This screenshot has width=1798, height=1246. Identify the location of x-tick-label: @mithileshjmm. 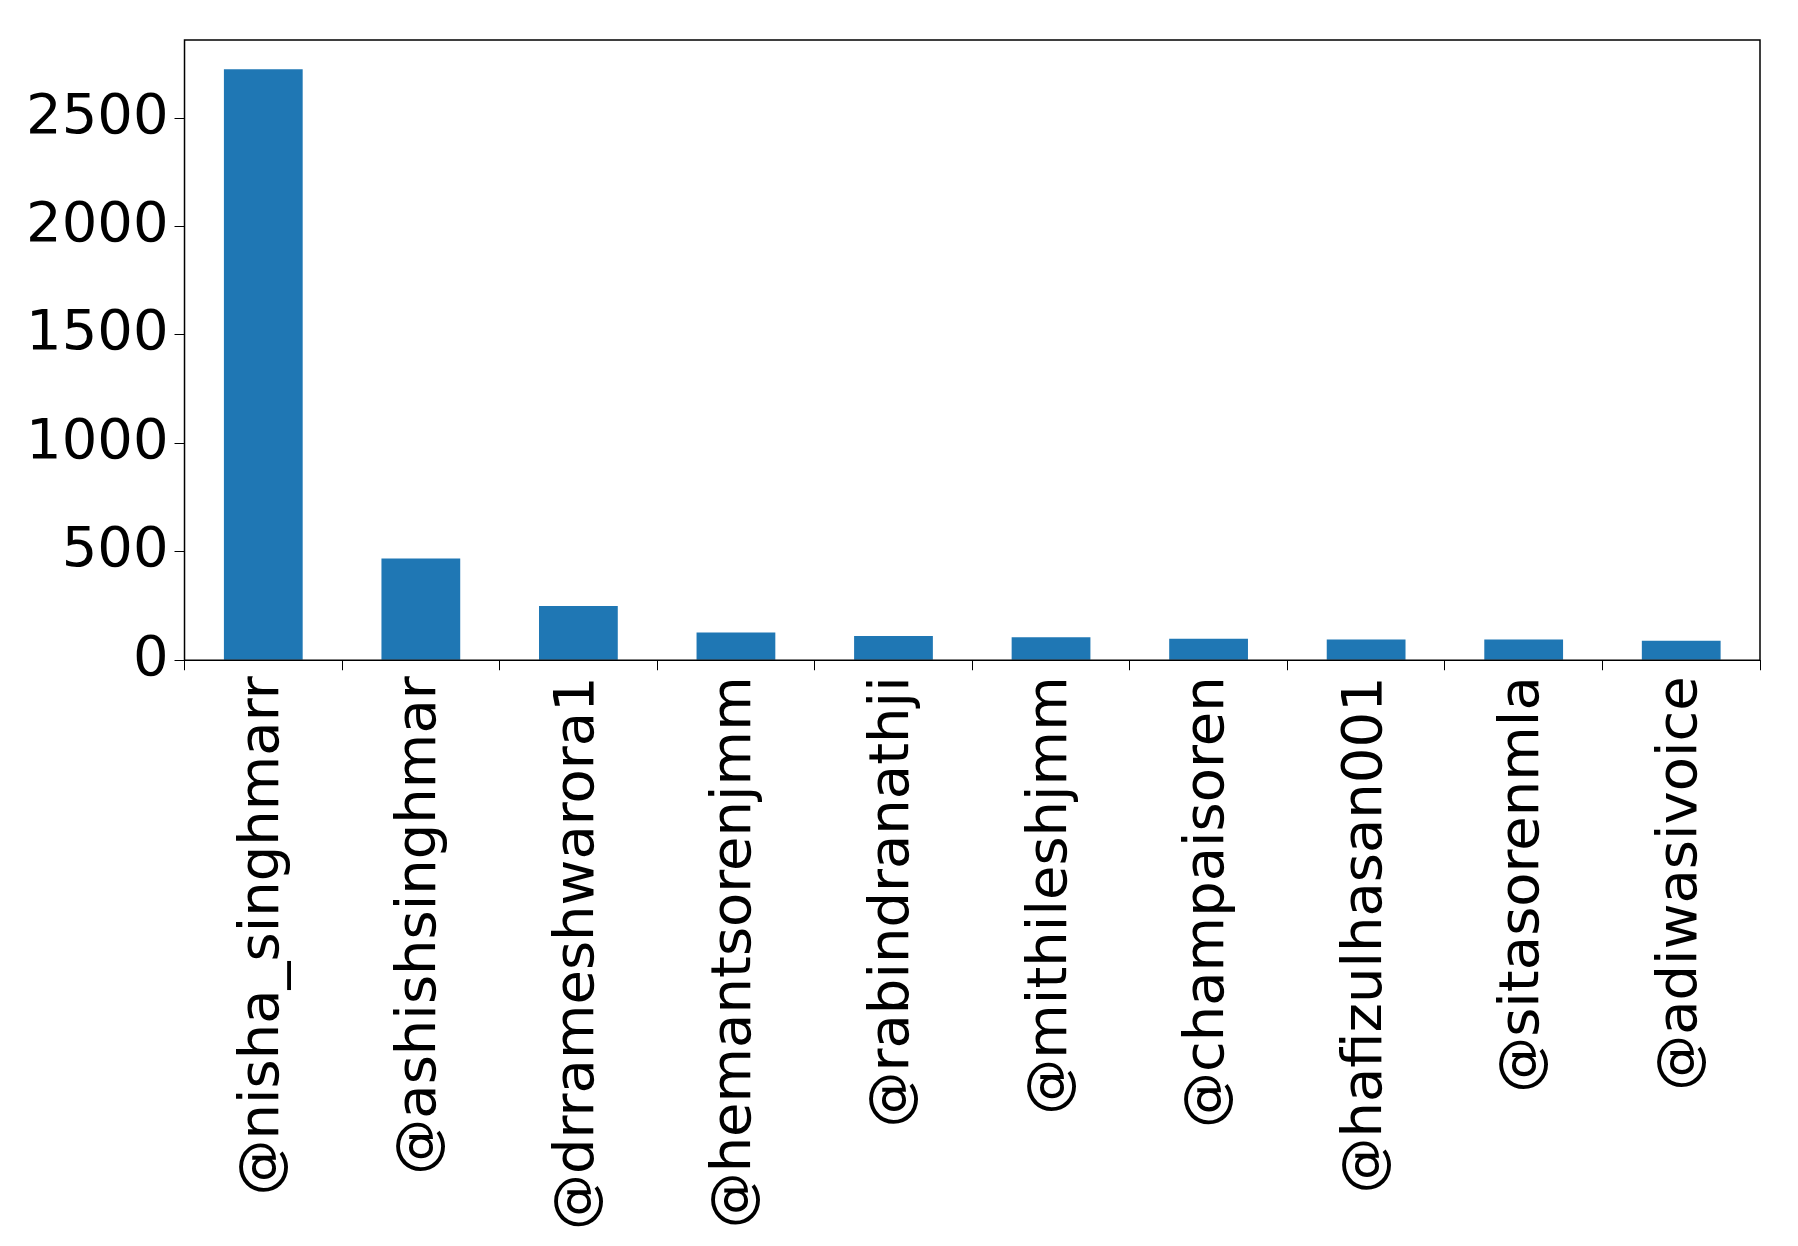
(1046, 895).